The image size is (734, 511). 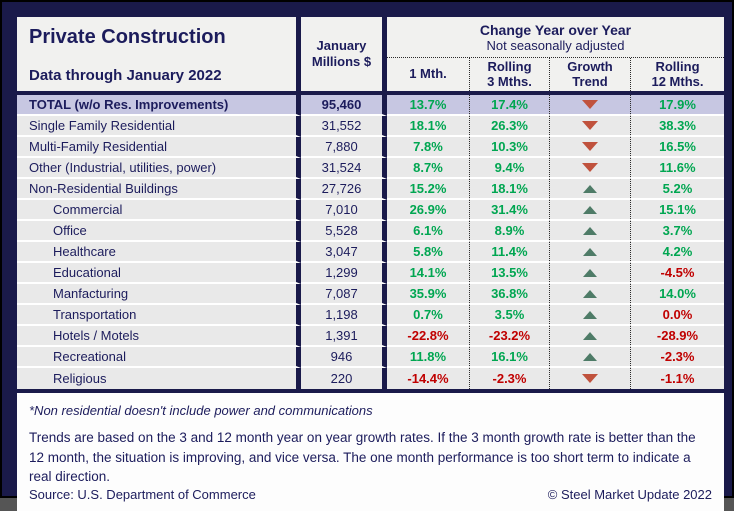 What do you see at coordinates (127, 37) in the screenshot?
I see `page-title: Private Construction` at bounding box center [127, 37].